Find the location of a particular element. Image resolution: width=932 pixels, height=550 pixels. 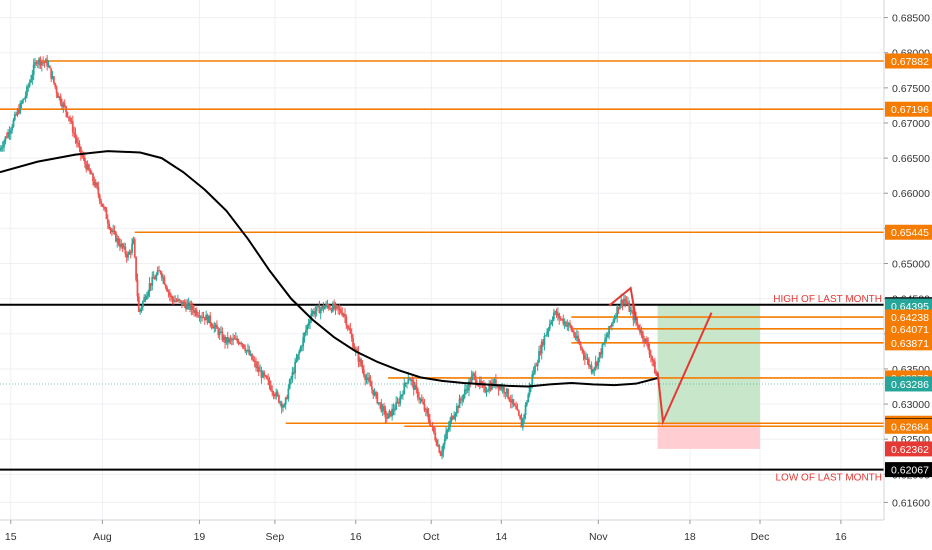

price-tick-label: 0.67500 is located at coordinates (911, 89).